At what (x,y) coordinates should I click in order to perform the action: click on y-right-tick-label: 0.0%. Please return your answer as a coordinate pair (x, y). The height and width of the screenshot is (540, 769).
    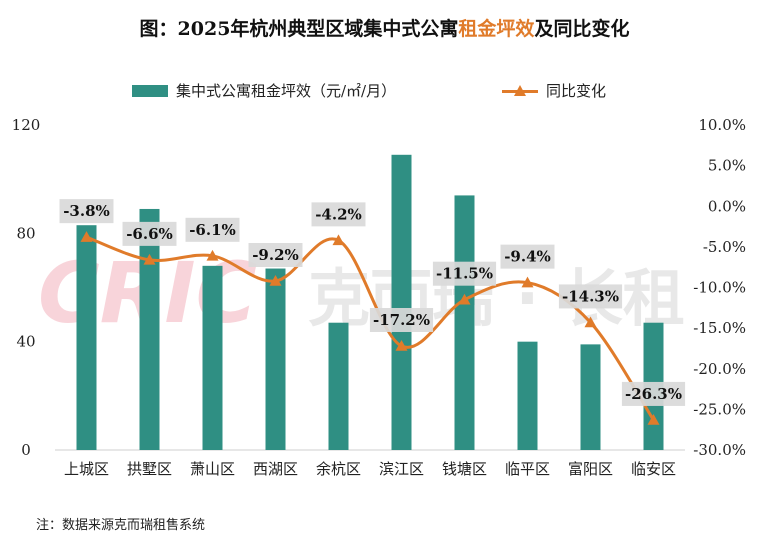
    Looking at the image, I should click on (727, 206).